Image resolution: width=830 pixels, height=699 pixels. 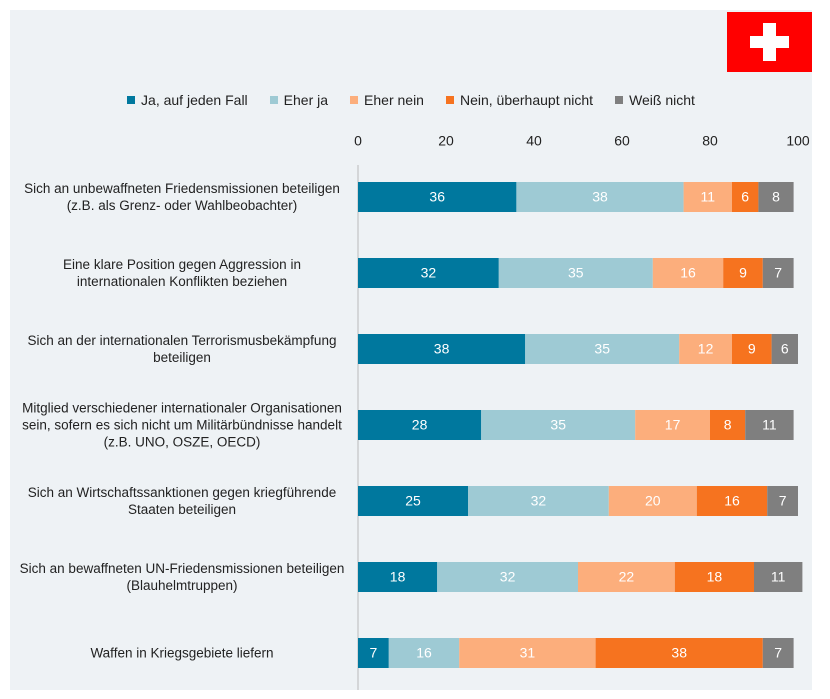 What do you see at coordinates (358, 141) in the screenshot?
I see `x-tick-label: 0` at bounding box center [358, 141].